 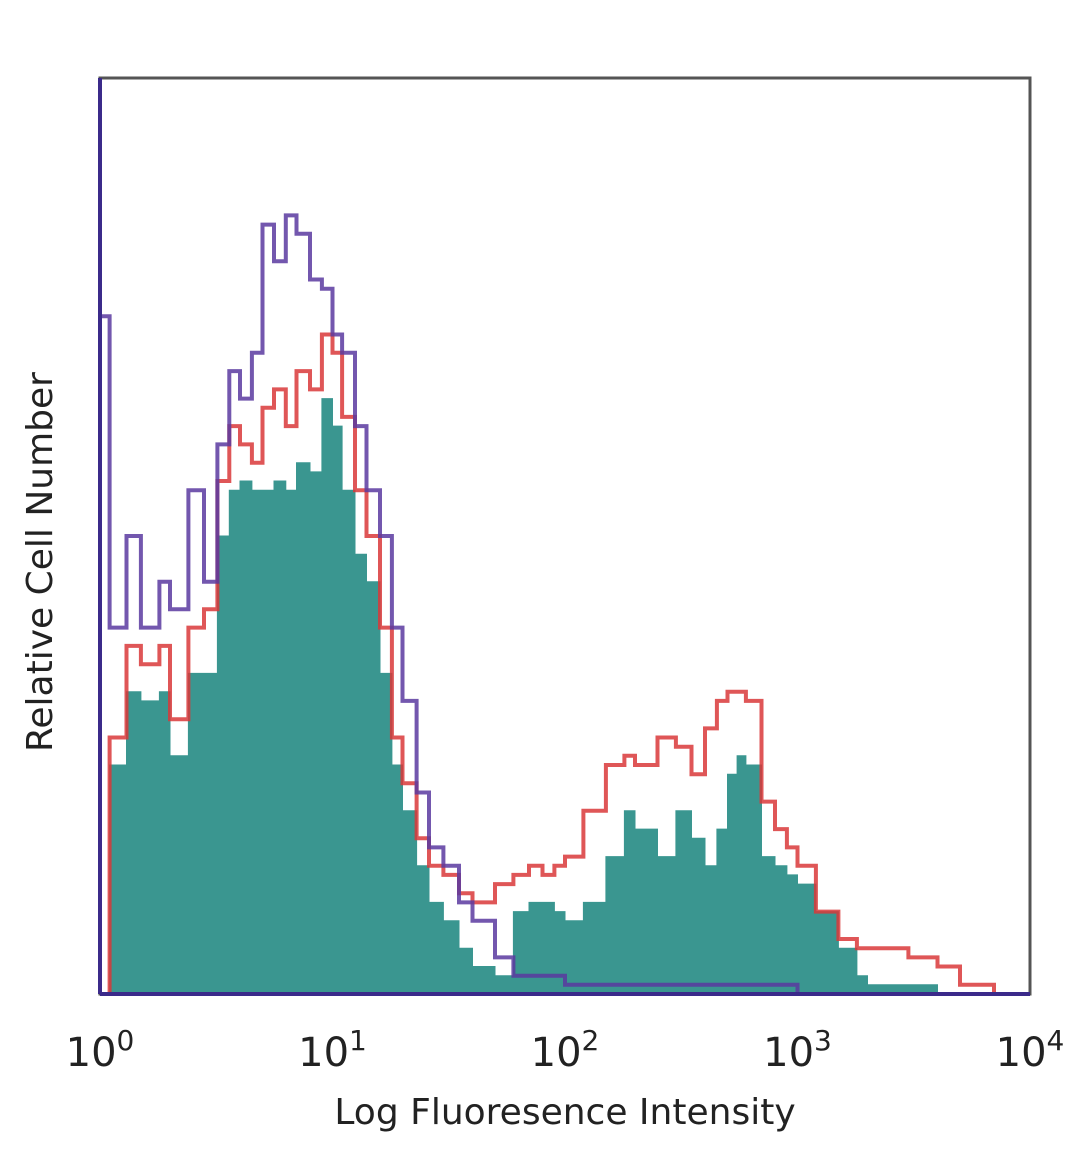 I want to click on x-tick-labels: 100 101 102 103 104, so click(x=565, y=1050).